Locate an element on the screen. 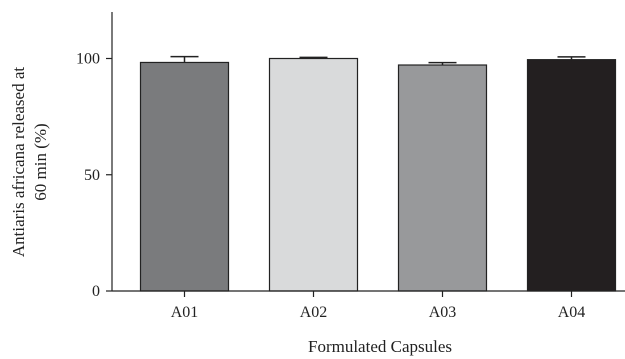  y-tick-label-1: 50 is located at coordinates (92, 175).